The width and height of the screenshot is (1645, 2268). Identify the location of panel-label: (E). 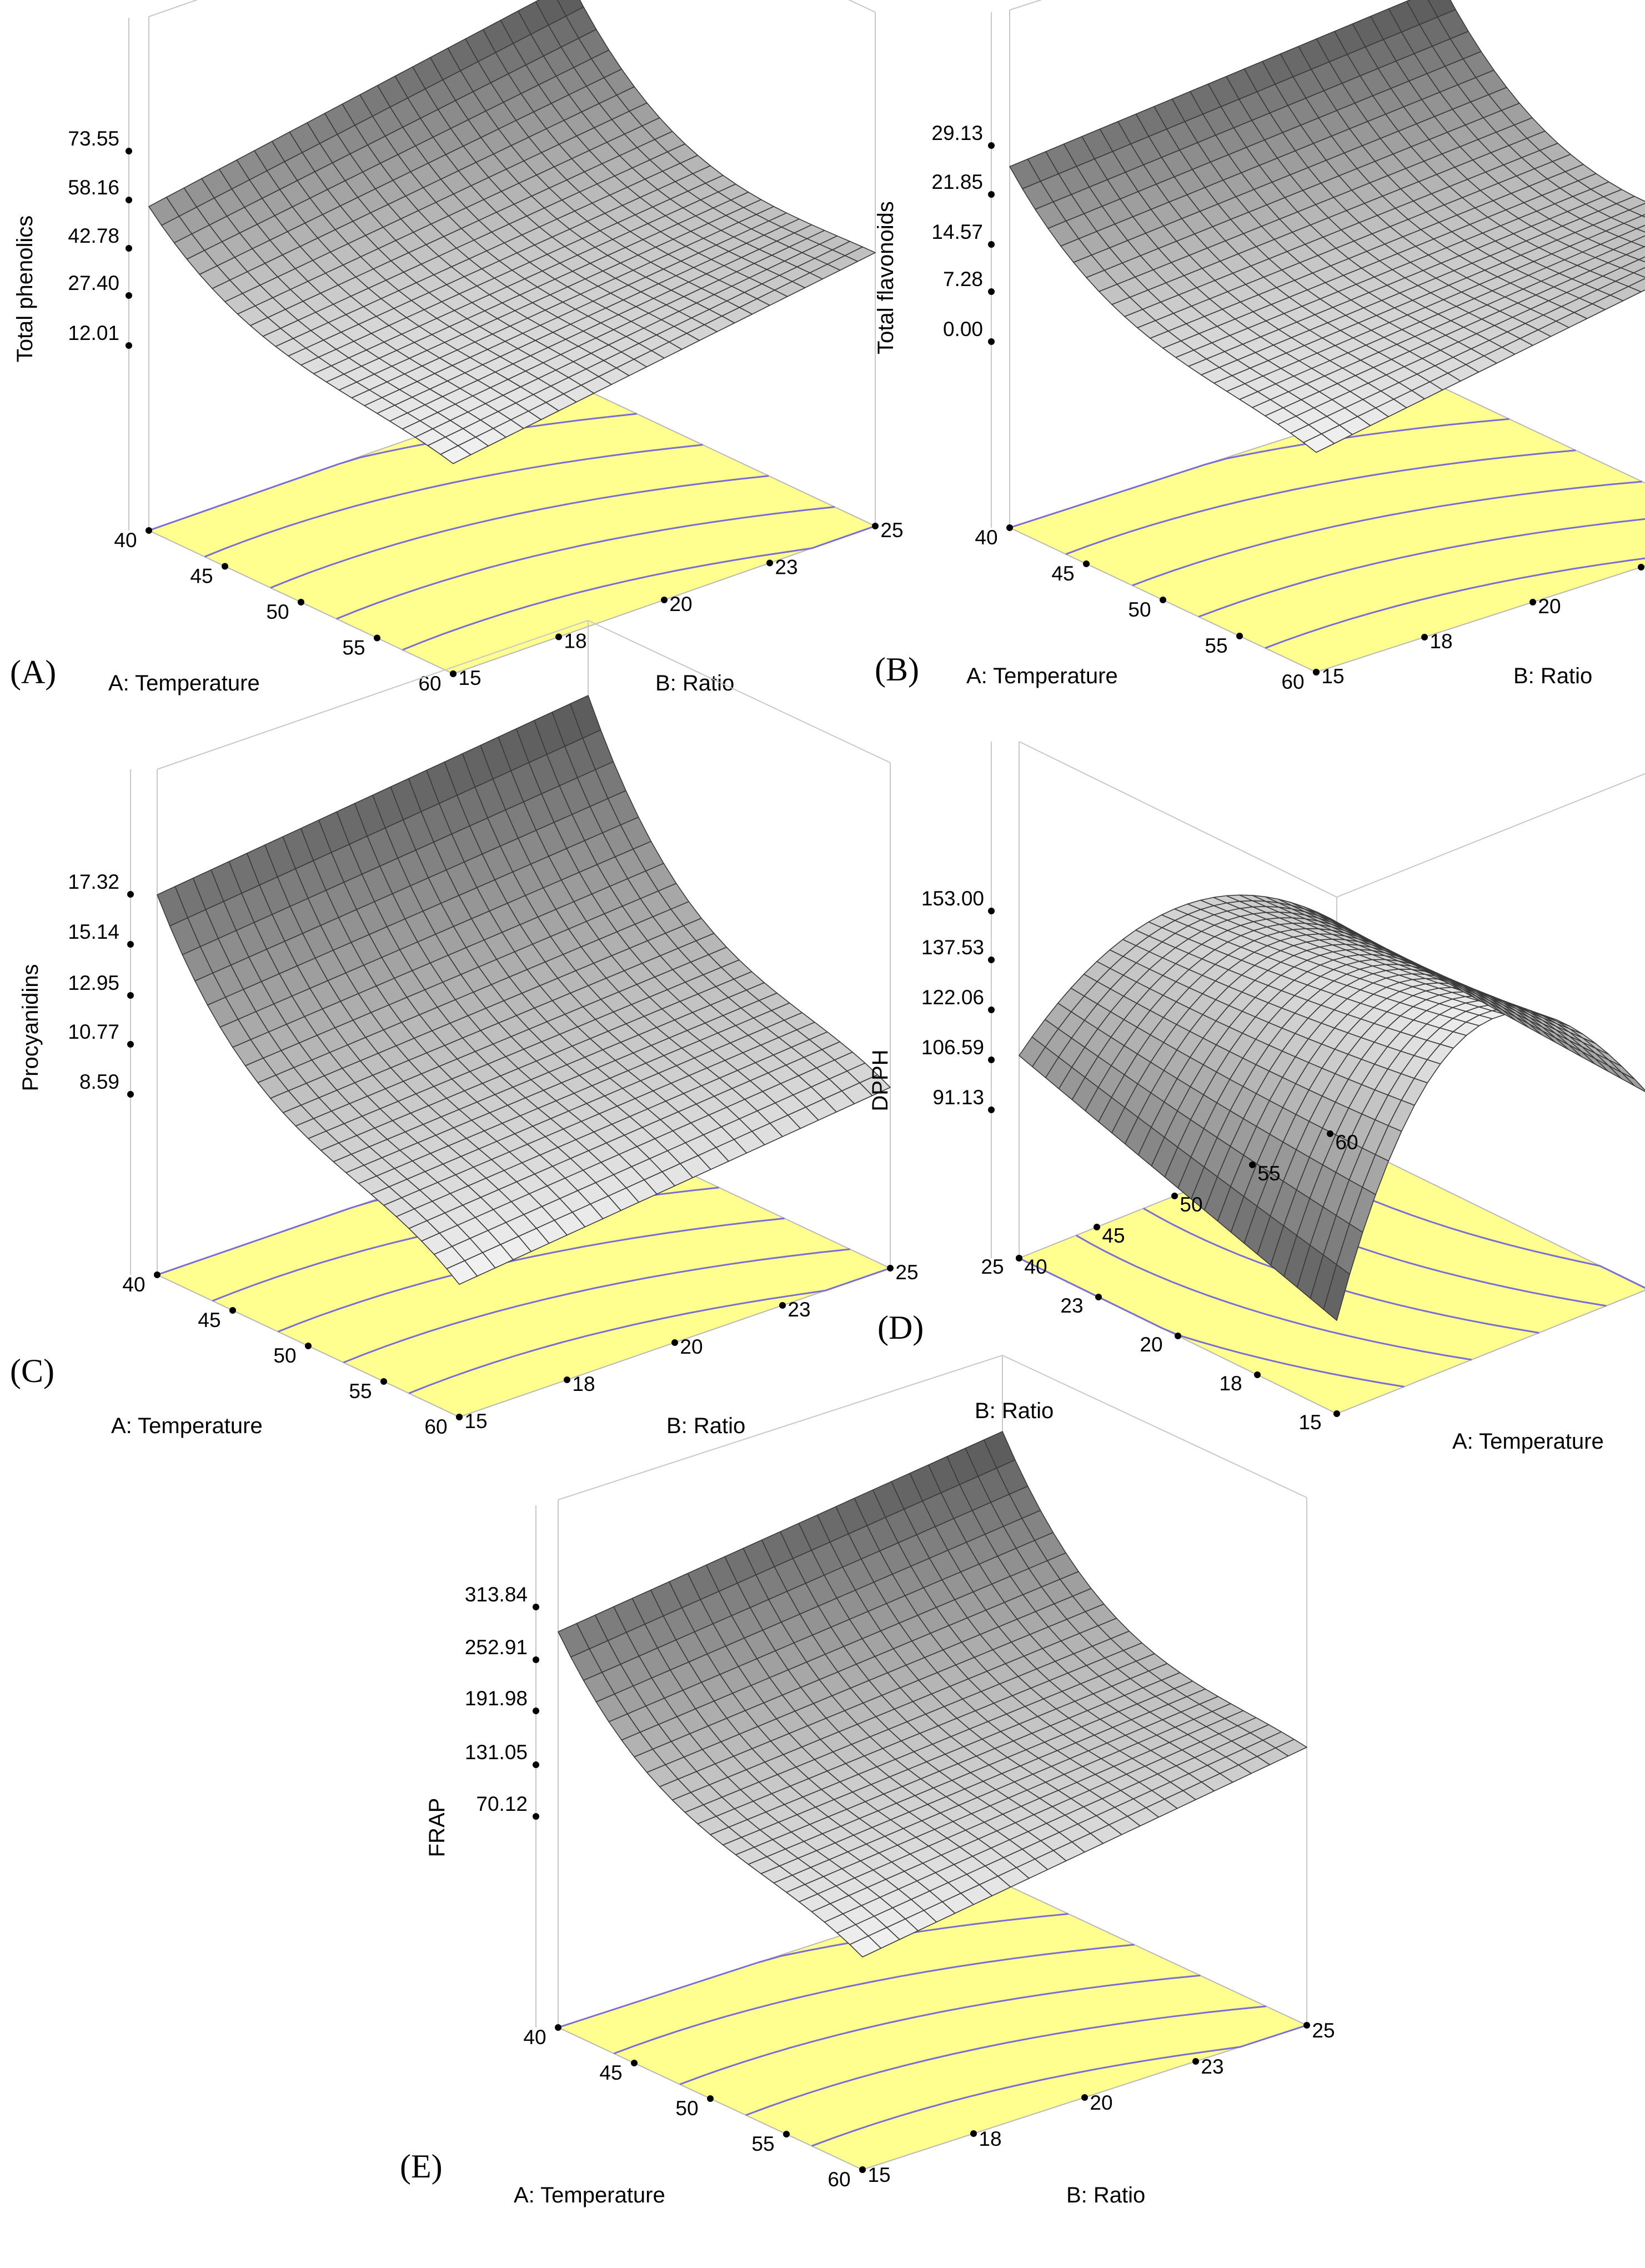
(421, 2166).